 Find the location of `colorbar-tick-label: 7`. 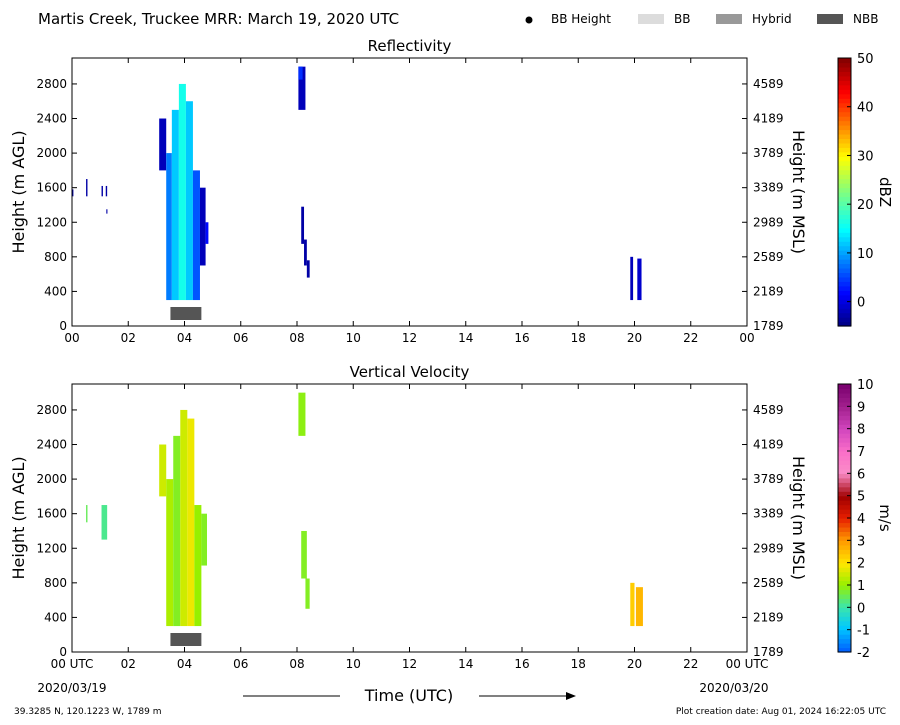

colorbar-tick-label: 7 is located at coordinates (861, 452).